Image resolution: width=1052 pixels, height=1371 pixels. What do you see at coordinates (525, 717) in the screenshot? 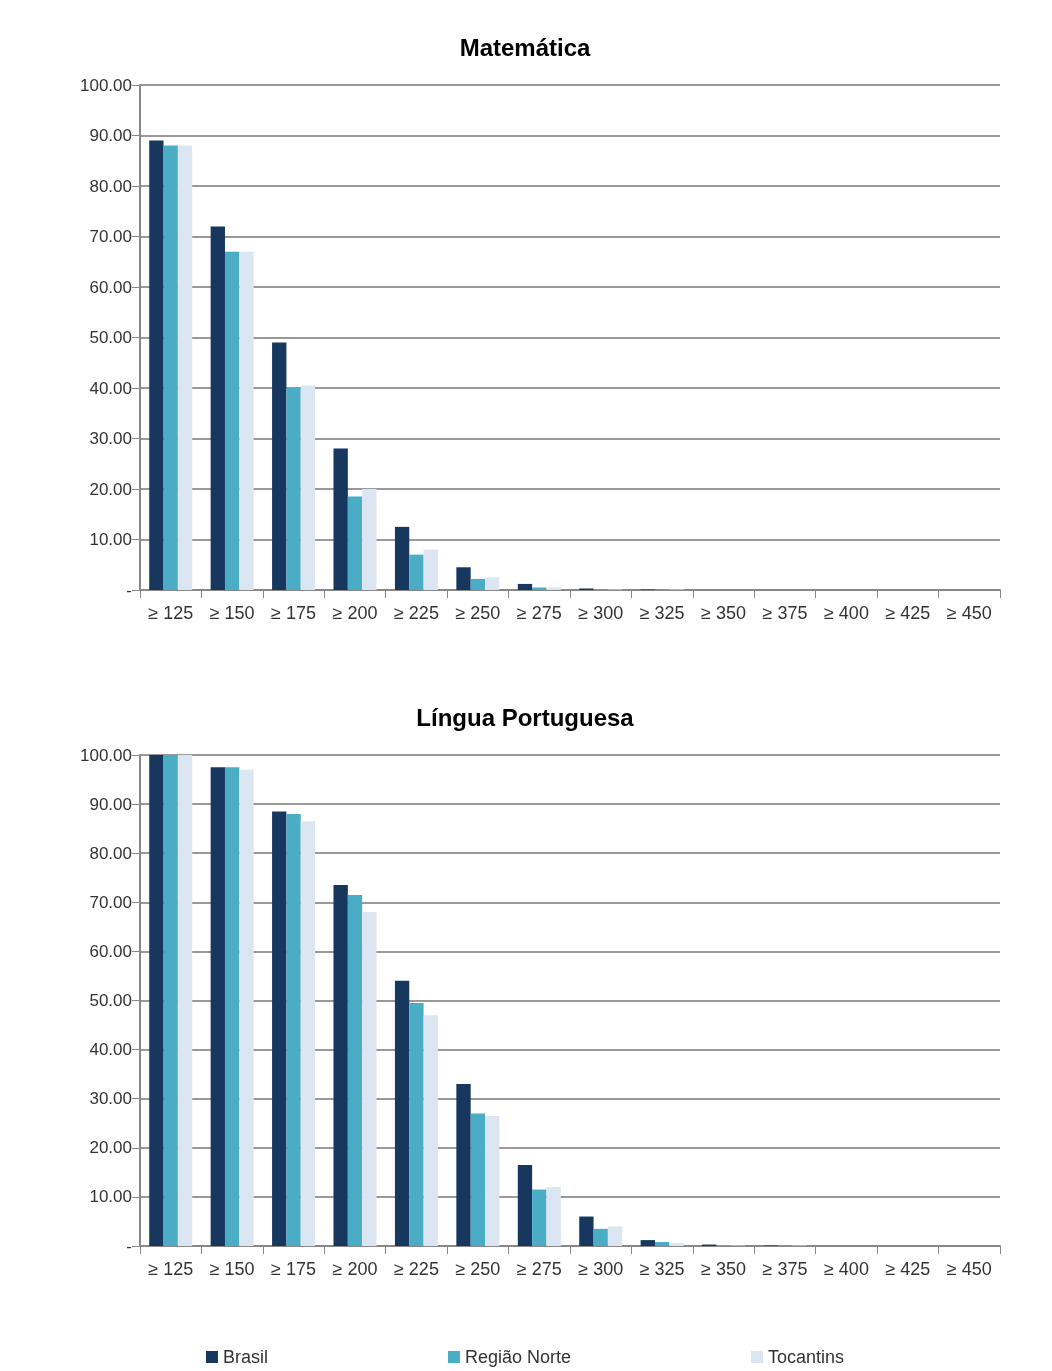
I see `chart-title: Língua Portuguesa` at bounding box center [525, 717].